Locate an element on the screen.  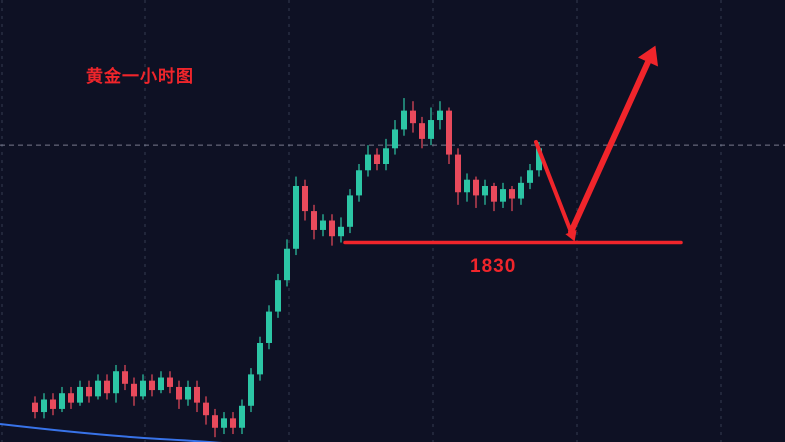
arrow-up-head-icon is located at coordinates (648, 56).